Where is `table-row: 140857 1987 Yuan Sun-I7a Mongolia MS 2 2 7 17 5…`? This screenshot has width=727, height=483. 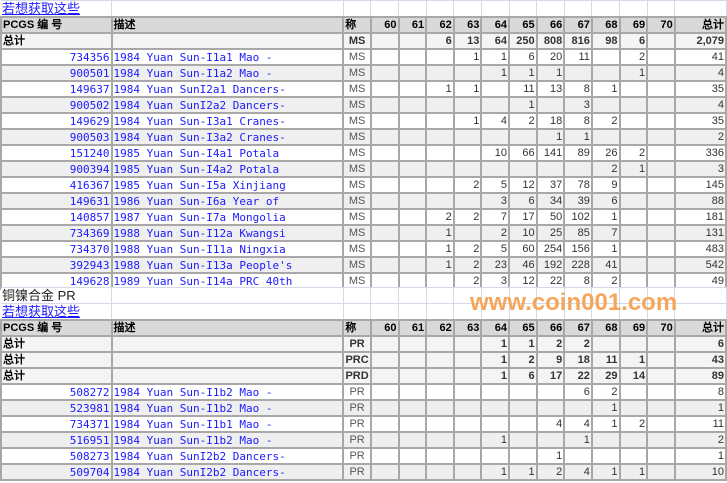 table-row: 140857 1987 Yuan Sun-I7a Mongolia MS 2 2 7 17 5… is located at coordinates (363, 217).